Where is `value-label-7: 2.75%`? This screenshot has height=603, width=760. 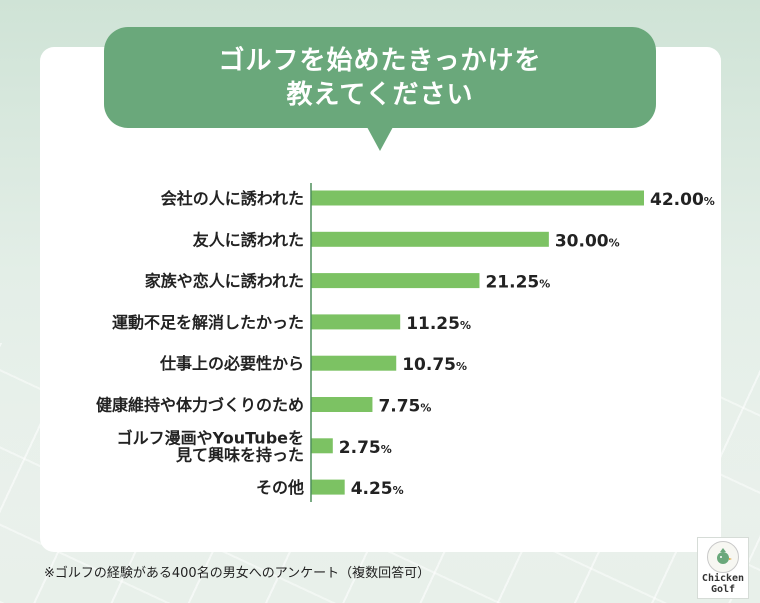
value-label-7: 2.75% is located at coordinates (365, 448).